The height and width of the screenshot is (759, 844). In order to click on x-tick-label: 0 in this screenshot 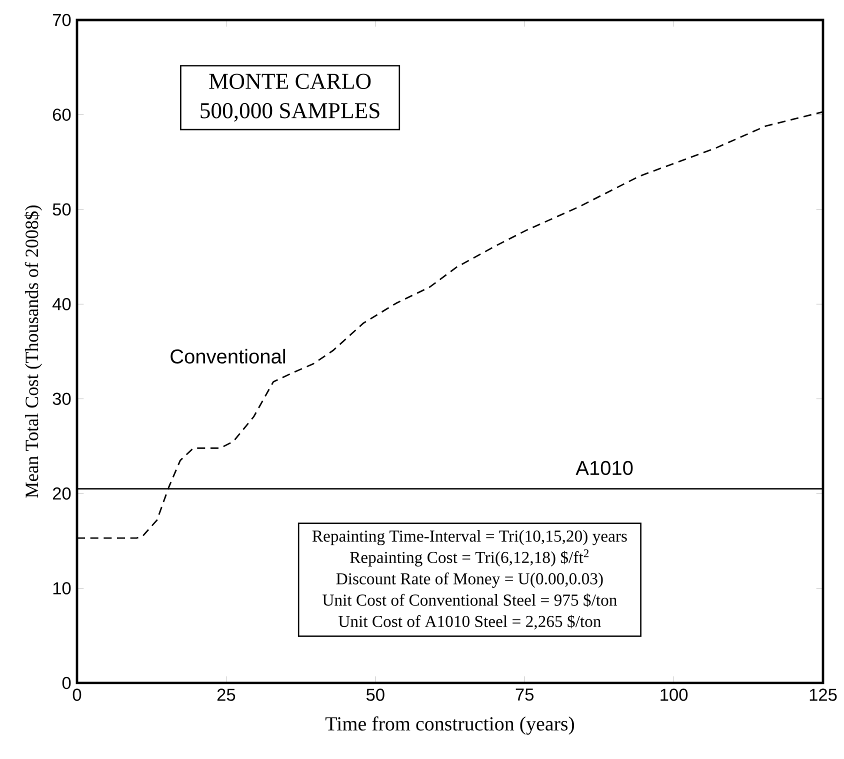, I will do `click(77, 694)`.